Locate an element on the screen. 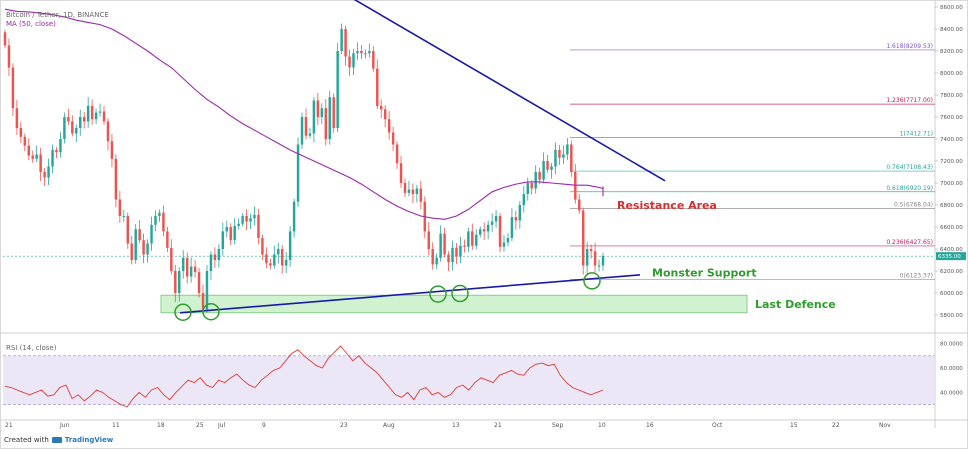  time-tick-label: 15 is located at coordinates (794, 425).